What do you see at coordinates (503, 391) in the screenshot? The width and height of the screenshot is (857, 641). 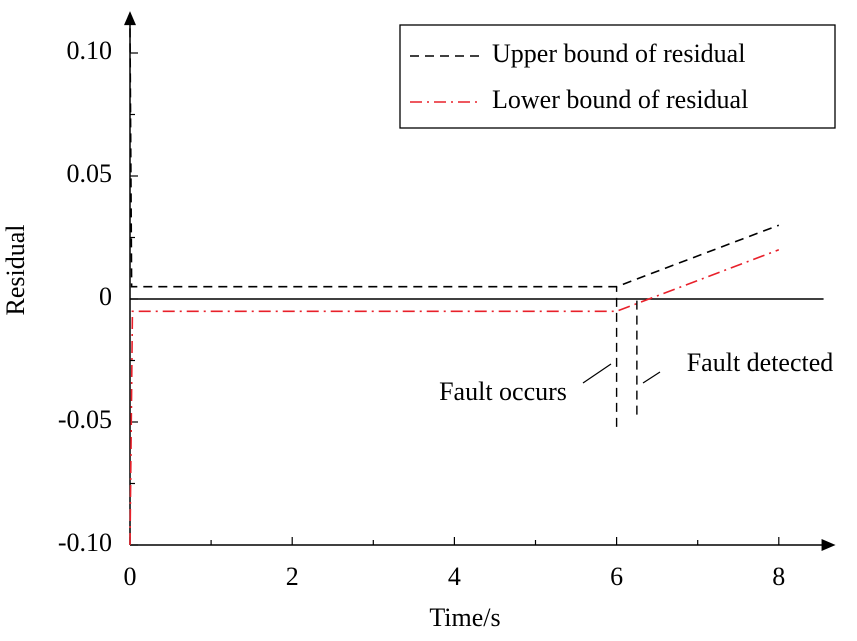 I see `annotation: Fault occurs` at bounding box center [503, 391].